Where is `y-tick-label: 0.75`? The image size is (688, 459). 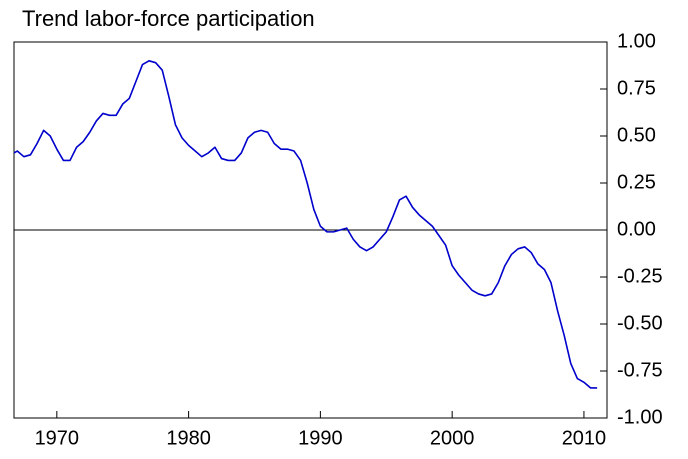 y-tick-label: 0.75 is located at coordinates (636, 88).